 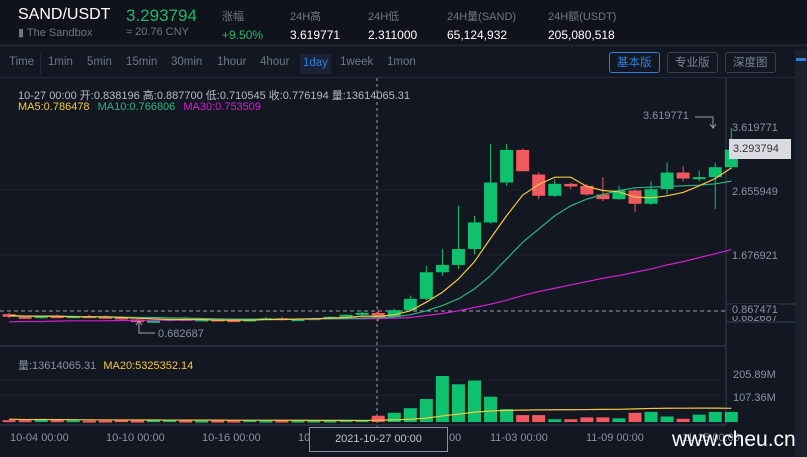 What do you see at coordinates (692, 62) in the screenshot?
I see `pro-view-button: 专业版` at bounding box center [692, 62].